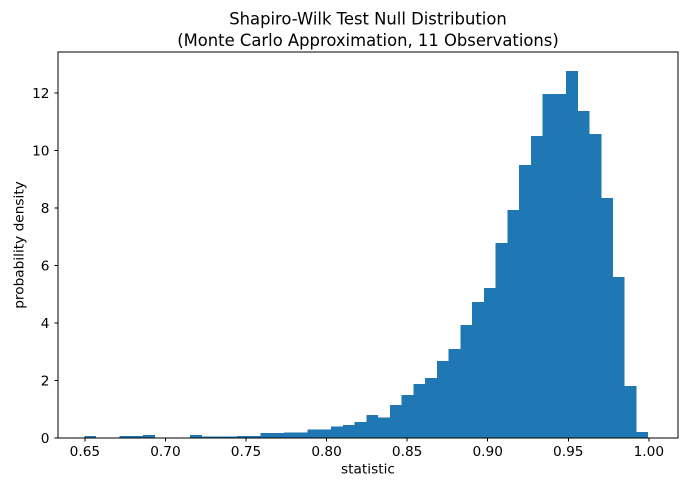 This screenshot has height=495, width=686. What do you see at coordinates (40, 94) in the screenshot?
I see `y-tick-label: 12` at bounding box center [40, 94].